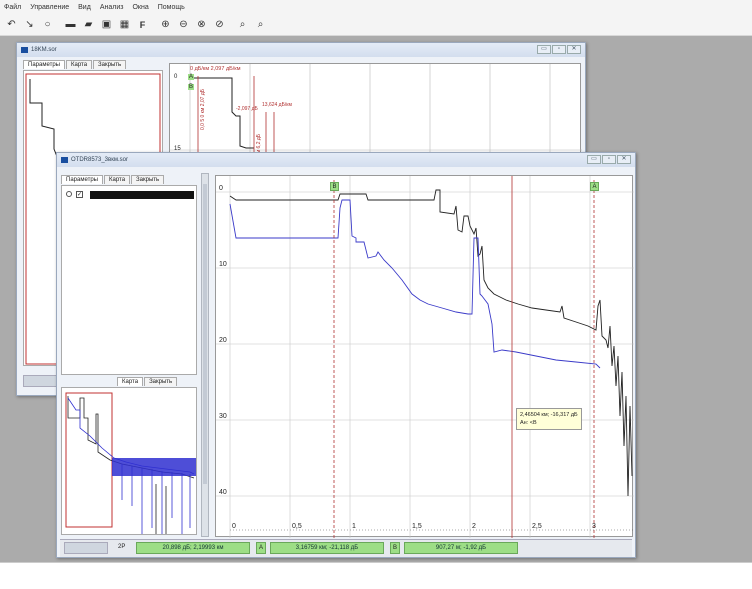 The width and height of the screenshot is (752, 589). What do you see at coordinates (346, 160) in the screenshot?
I see `front-window-titlebar: OTDR8573_3вкм.sor ▭ ▫ ✕` at bounding box center [346, 160].